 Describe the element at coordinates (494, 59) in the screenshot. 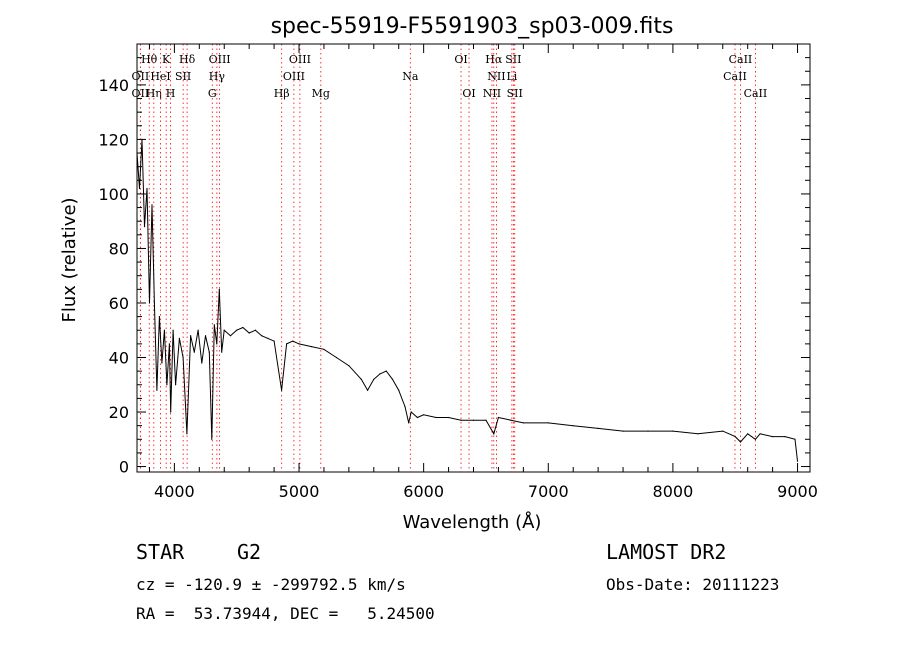

I see `line-label: Hα` at that location.